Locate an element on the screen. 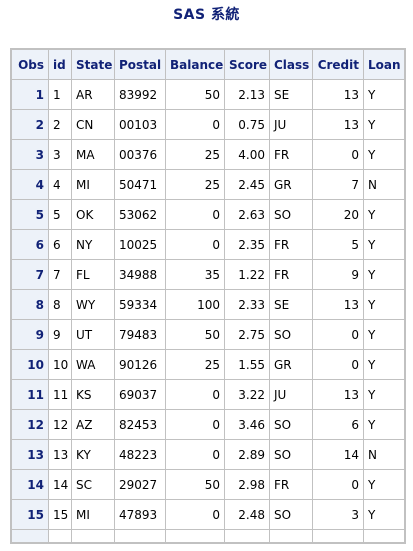 Image resolution: width=413 pixels, height=551 pixels. cell-score: 1.22 is located at coordinates (247, 274).